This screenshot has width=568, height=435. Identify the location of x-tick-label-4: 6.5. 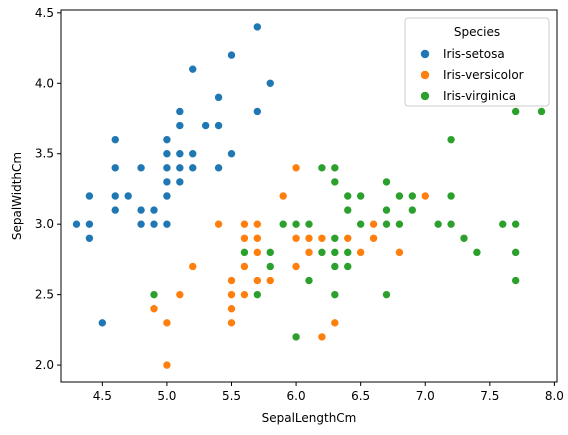
(360, 396).